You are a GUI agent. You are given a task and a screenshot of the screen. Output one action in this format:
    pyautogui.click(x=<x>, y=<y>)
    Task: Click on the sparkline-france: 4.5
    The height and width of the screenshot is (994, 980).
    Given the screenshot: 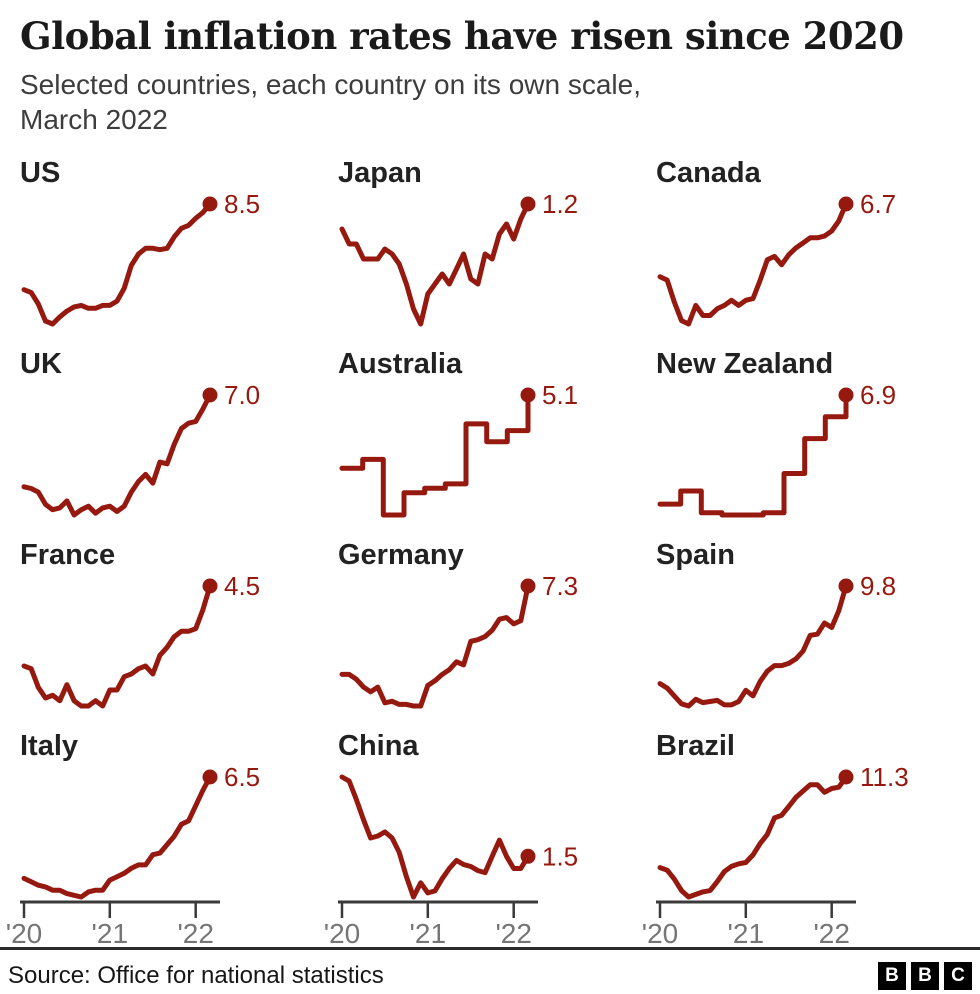 What is the action you would take?
    pyautogui.click(x=140, y=640)
    